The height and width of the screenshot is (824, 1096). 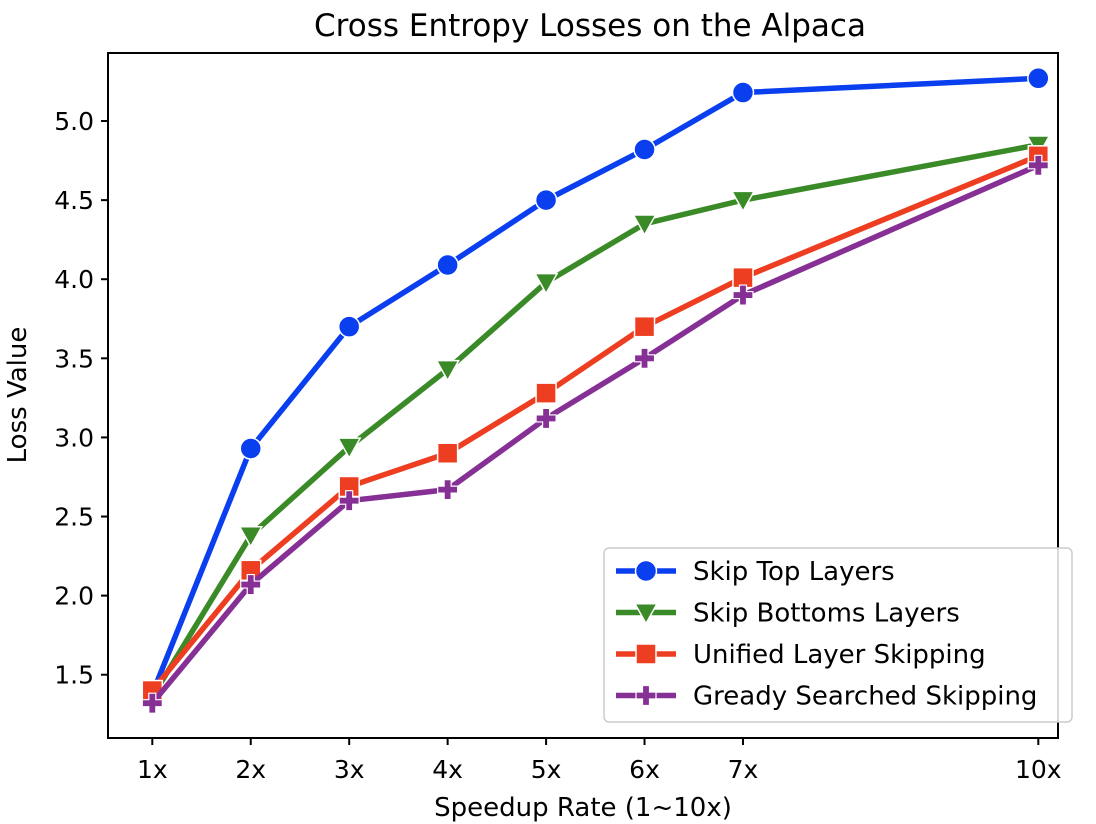 I want to click on x-tick-label: 7x, so click(x=743, y=769).